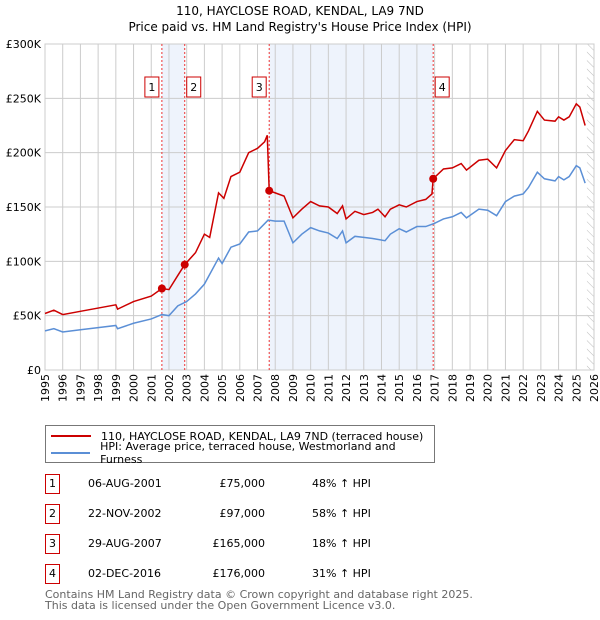  What do you see at coordinates (80, 388) in the screenshot?
I see `x-tick-label: 1997` at bounding box center [80, 388].